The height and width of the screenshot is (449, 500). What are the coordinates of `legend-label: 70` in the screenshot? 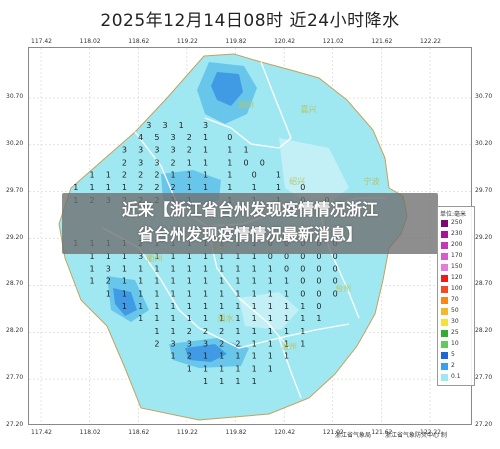 It's located at (455, 299).